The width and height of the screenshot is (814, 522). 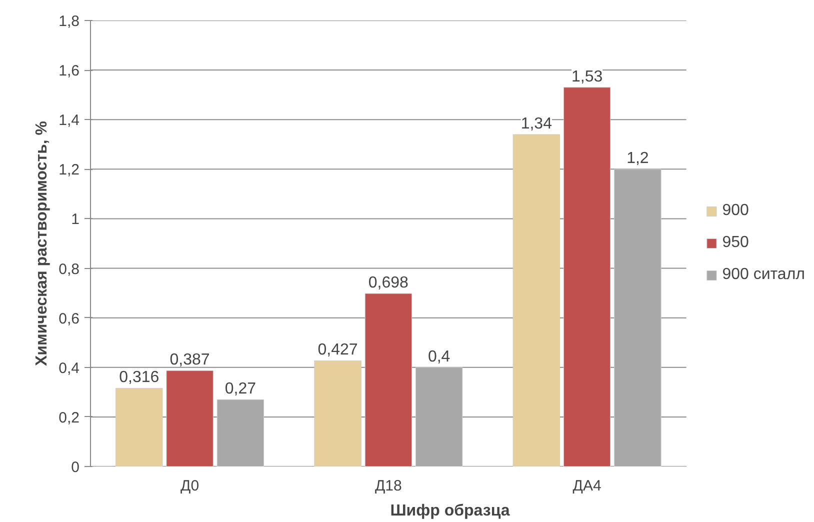 What do you see at coordinates (439, 357) in the screenshot?
I see `data-label: 0,4` at bounding box center [439, 357].